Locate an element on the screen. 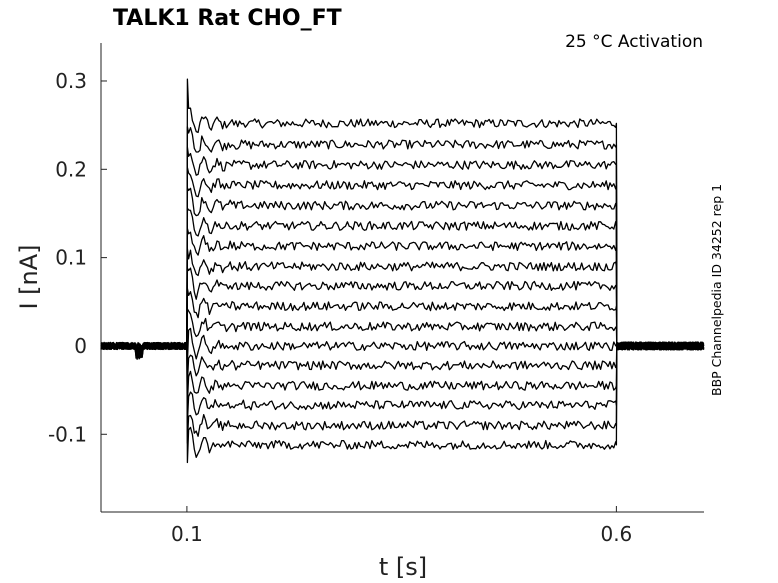 The image size is (778, 583). x-tick-label: 0.1 is located at coordinates (187, 534).